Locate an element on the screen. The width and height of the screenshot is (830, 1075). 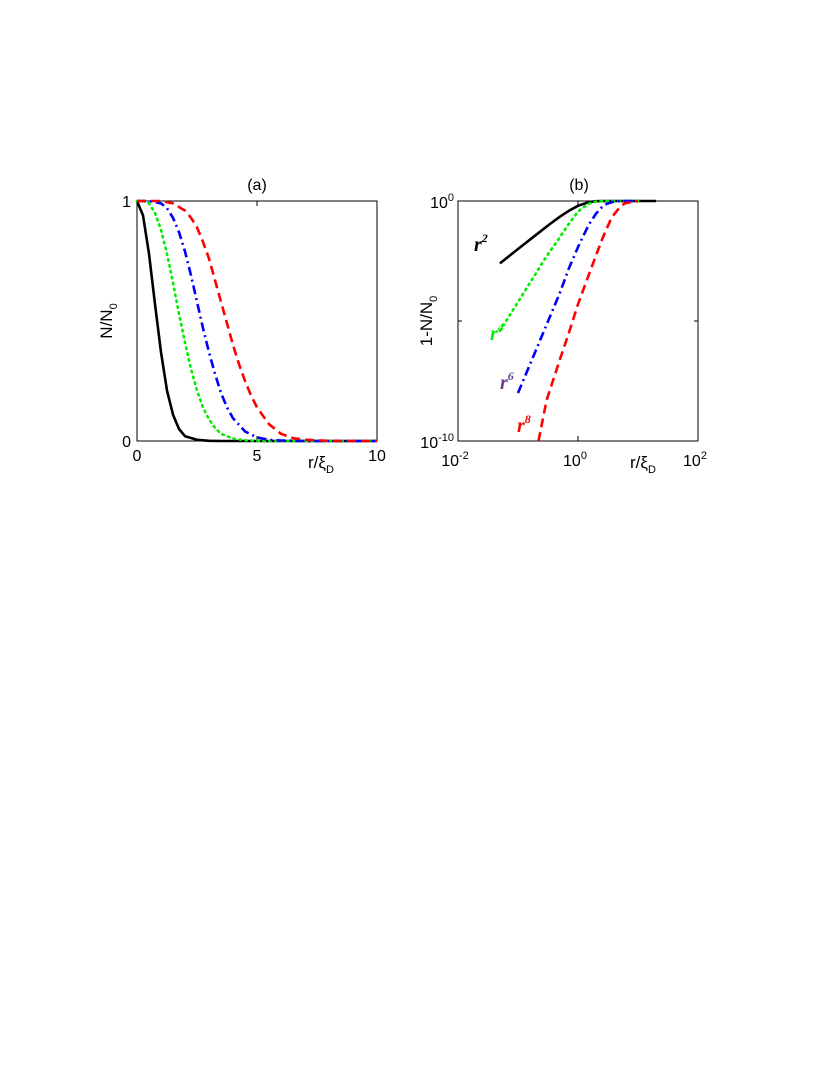
panel-a-xtick-label: 0 is located at coordinates (137, 456).